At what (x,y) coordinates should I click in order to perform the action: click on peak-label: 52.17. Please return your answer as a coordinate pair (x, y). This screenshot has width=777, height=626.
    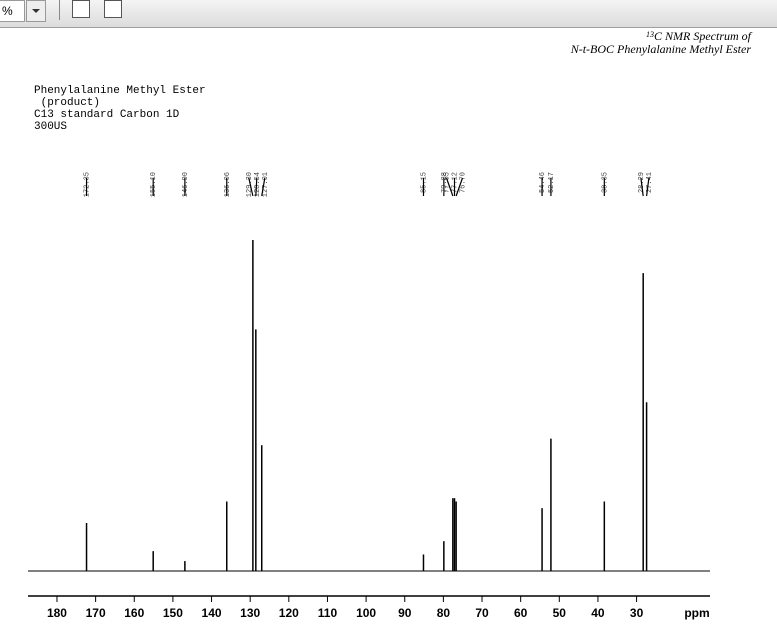
    Looking at the image, I should click on (552, 182).